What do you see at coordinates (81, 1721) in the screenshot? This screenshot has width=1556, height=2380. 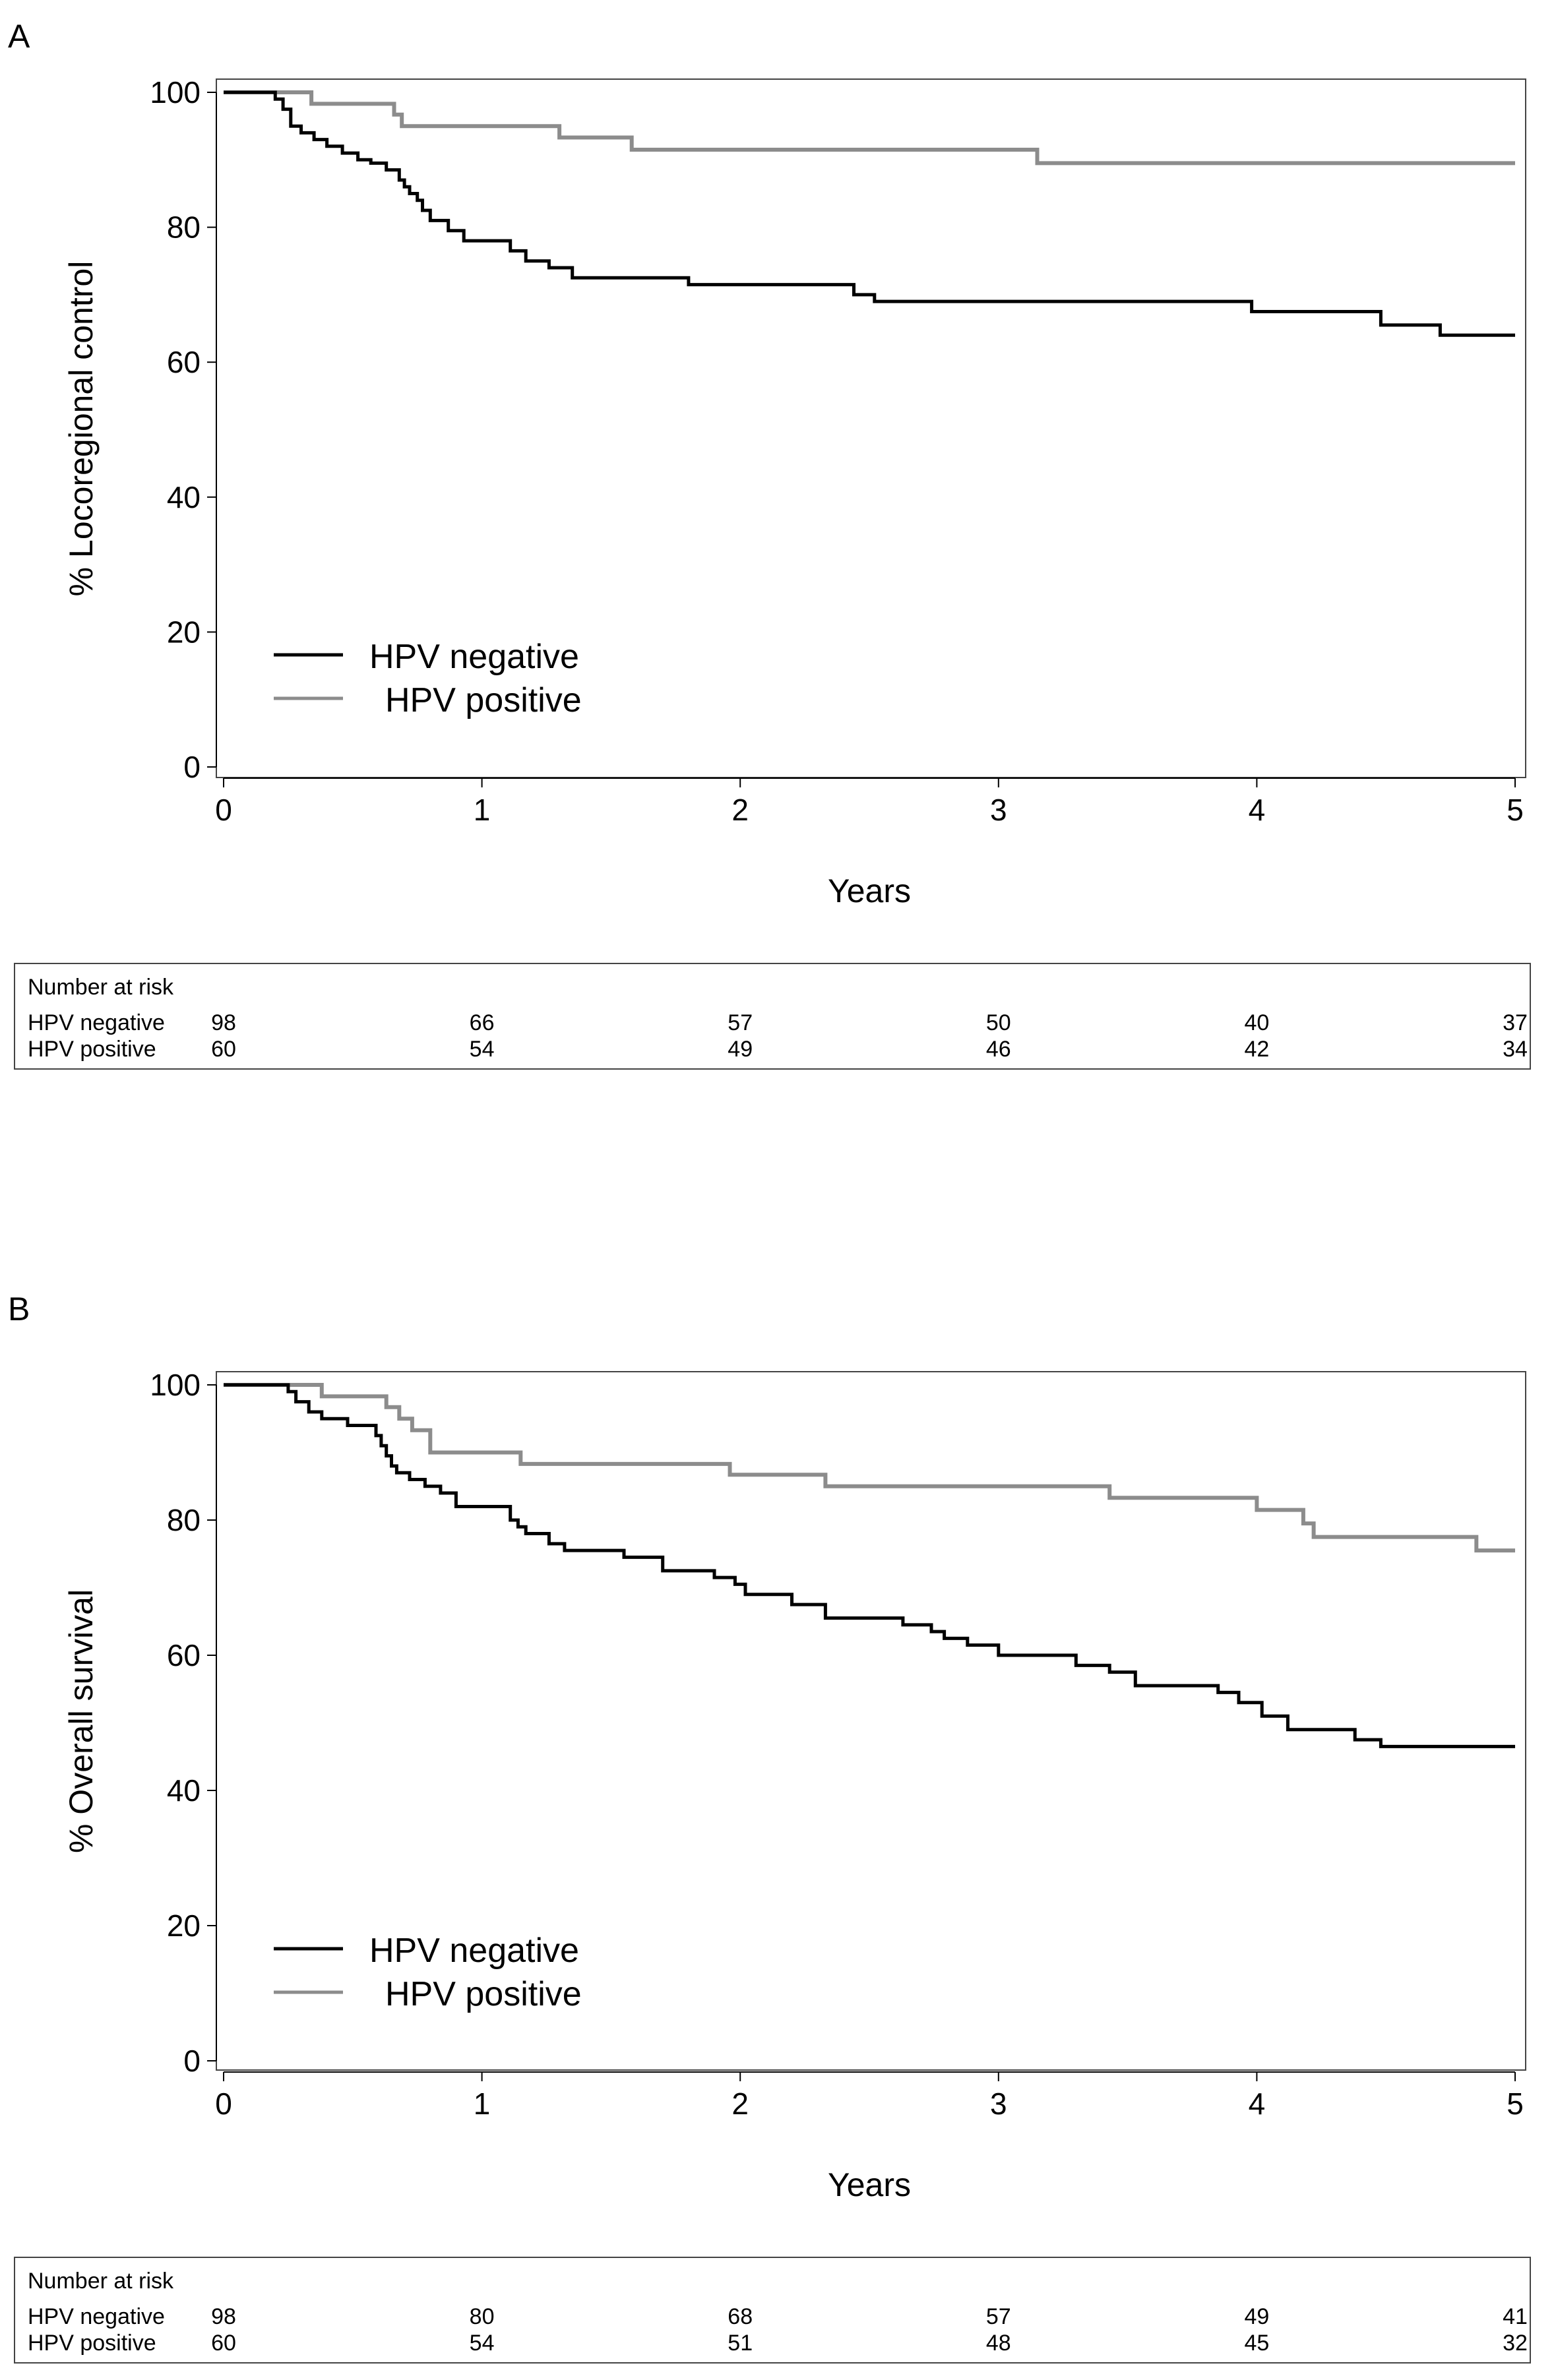 I see `panel-b-y-axis-title: % Overall survival` at bounding box center [81, 1721].